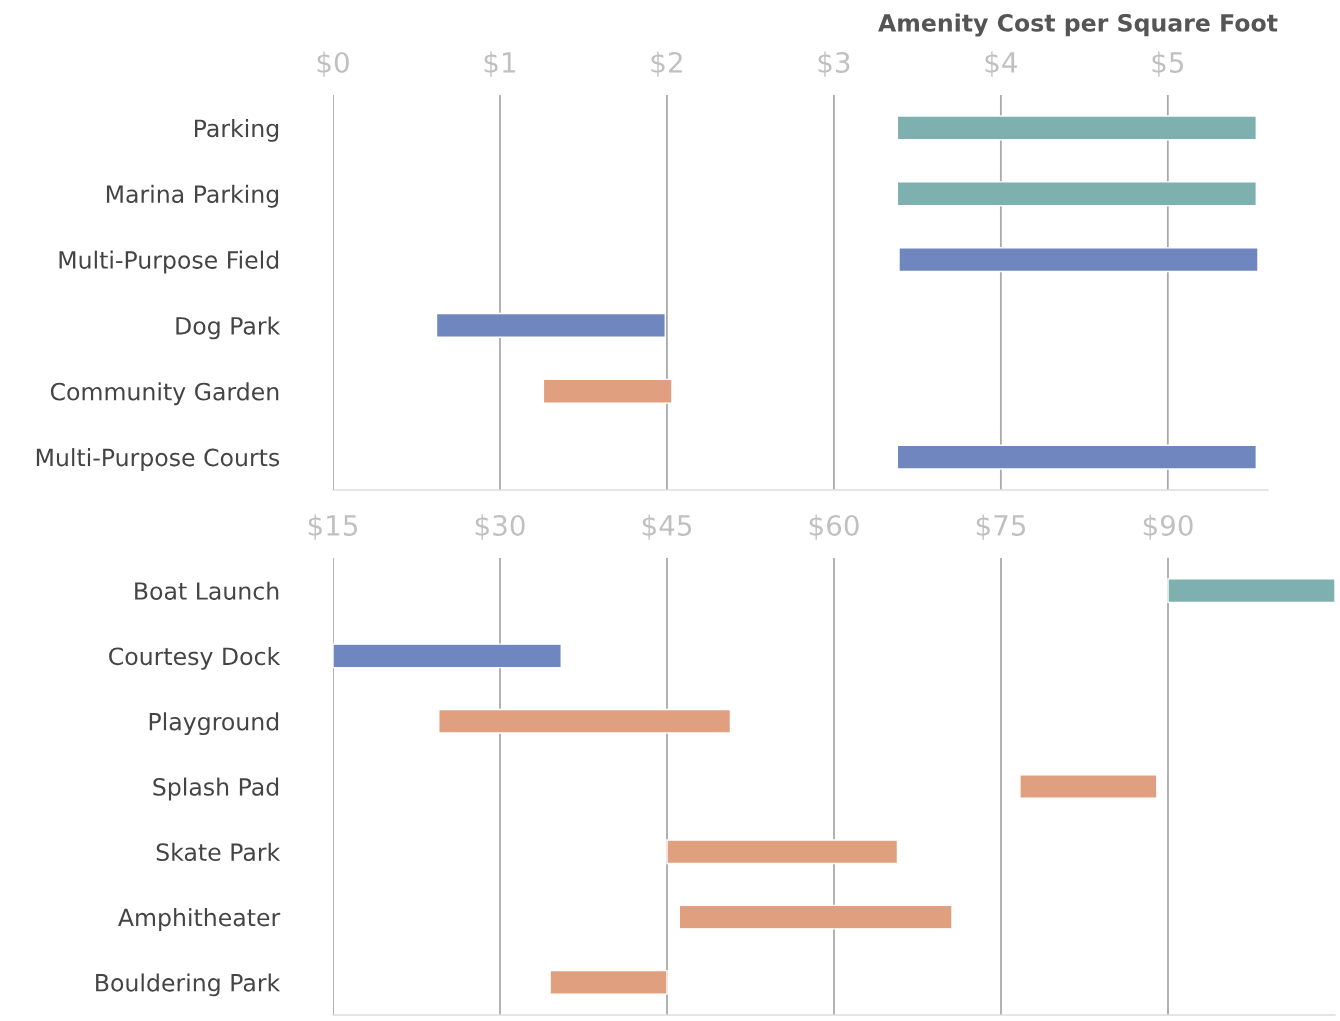  I want to click on x-tick-label: $60, so click(834, 527).